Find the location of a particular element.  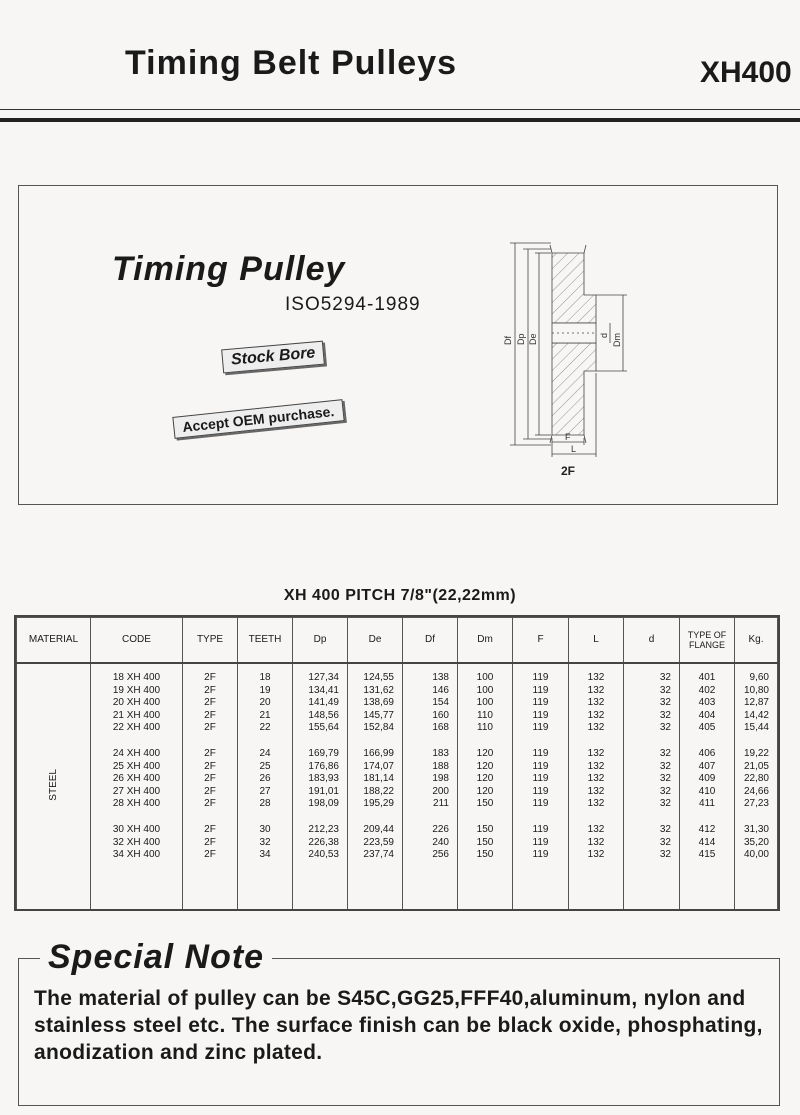

table-cell: 198,09 is located at coordinates (323, 804).